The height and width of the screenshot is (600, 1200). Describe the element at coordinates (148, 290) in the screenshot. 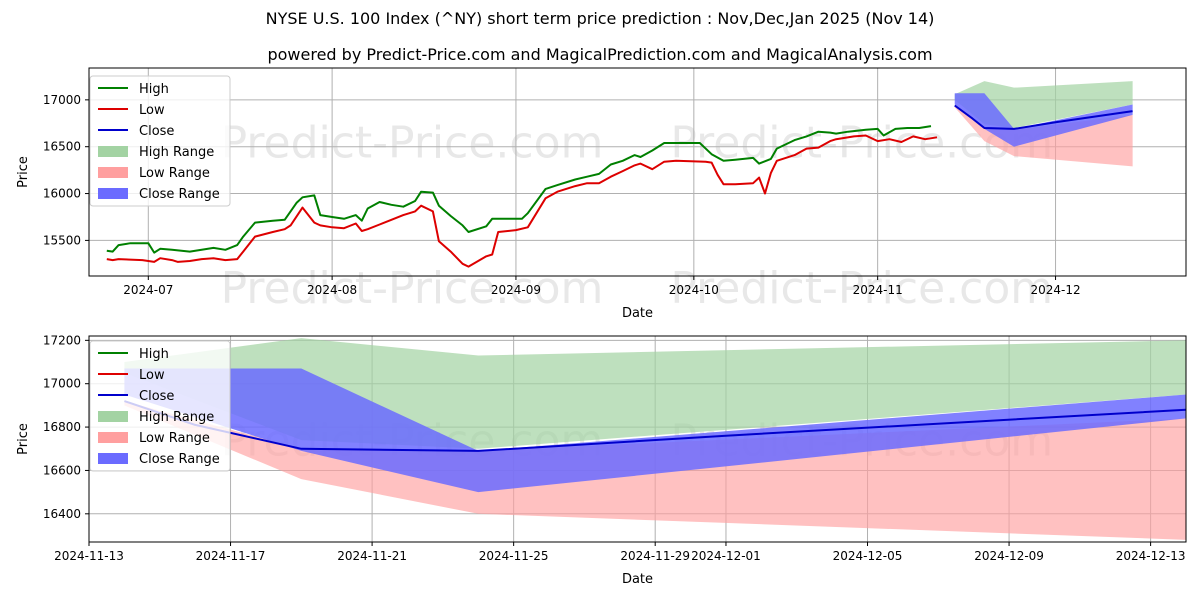

I see `x-tick-label: 2024-07` at that location.